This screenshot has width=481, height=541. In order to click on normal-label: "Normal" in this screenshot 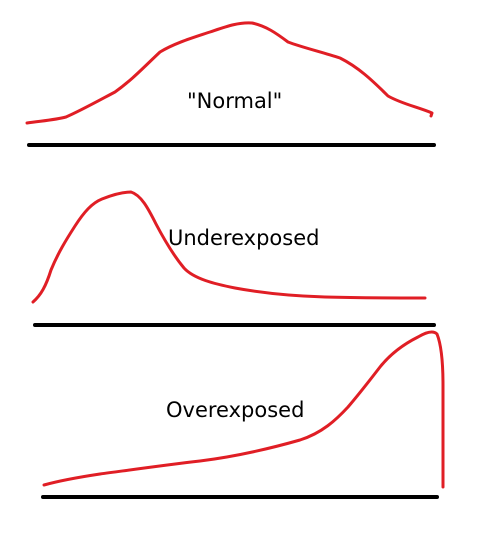, I will do `click(235, 101)`.